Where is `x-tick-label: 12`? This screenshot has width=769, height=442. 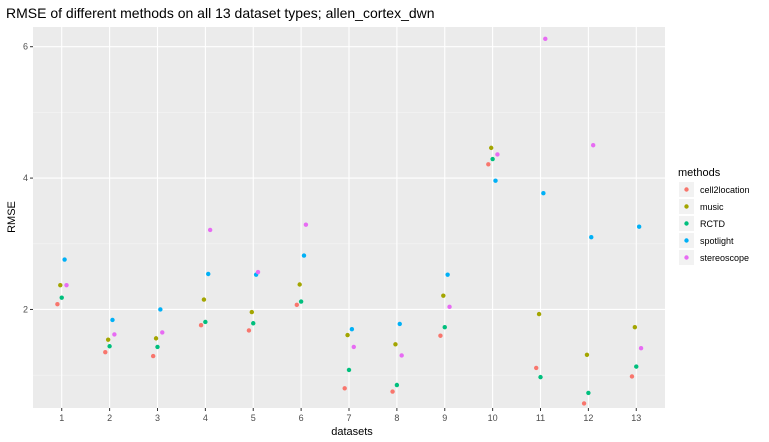 x-tick-label: 12 is located at coordinates (588, 418).